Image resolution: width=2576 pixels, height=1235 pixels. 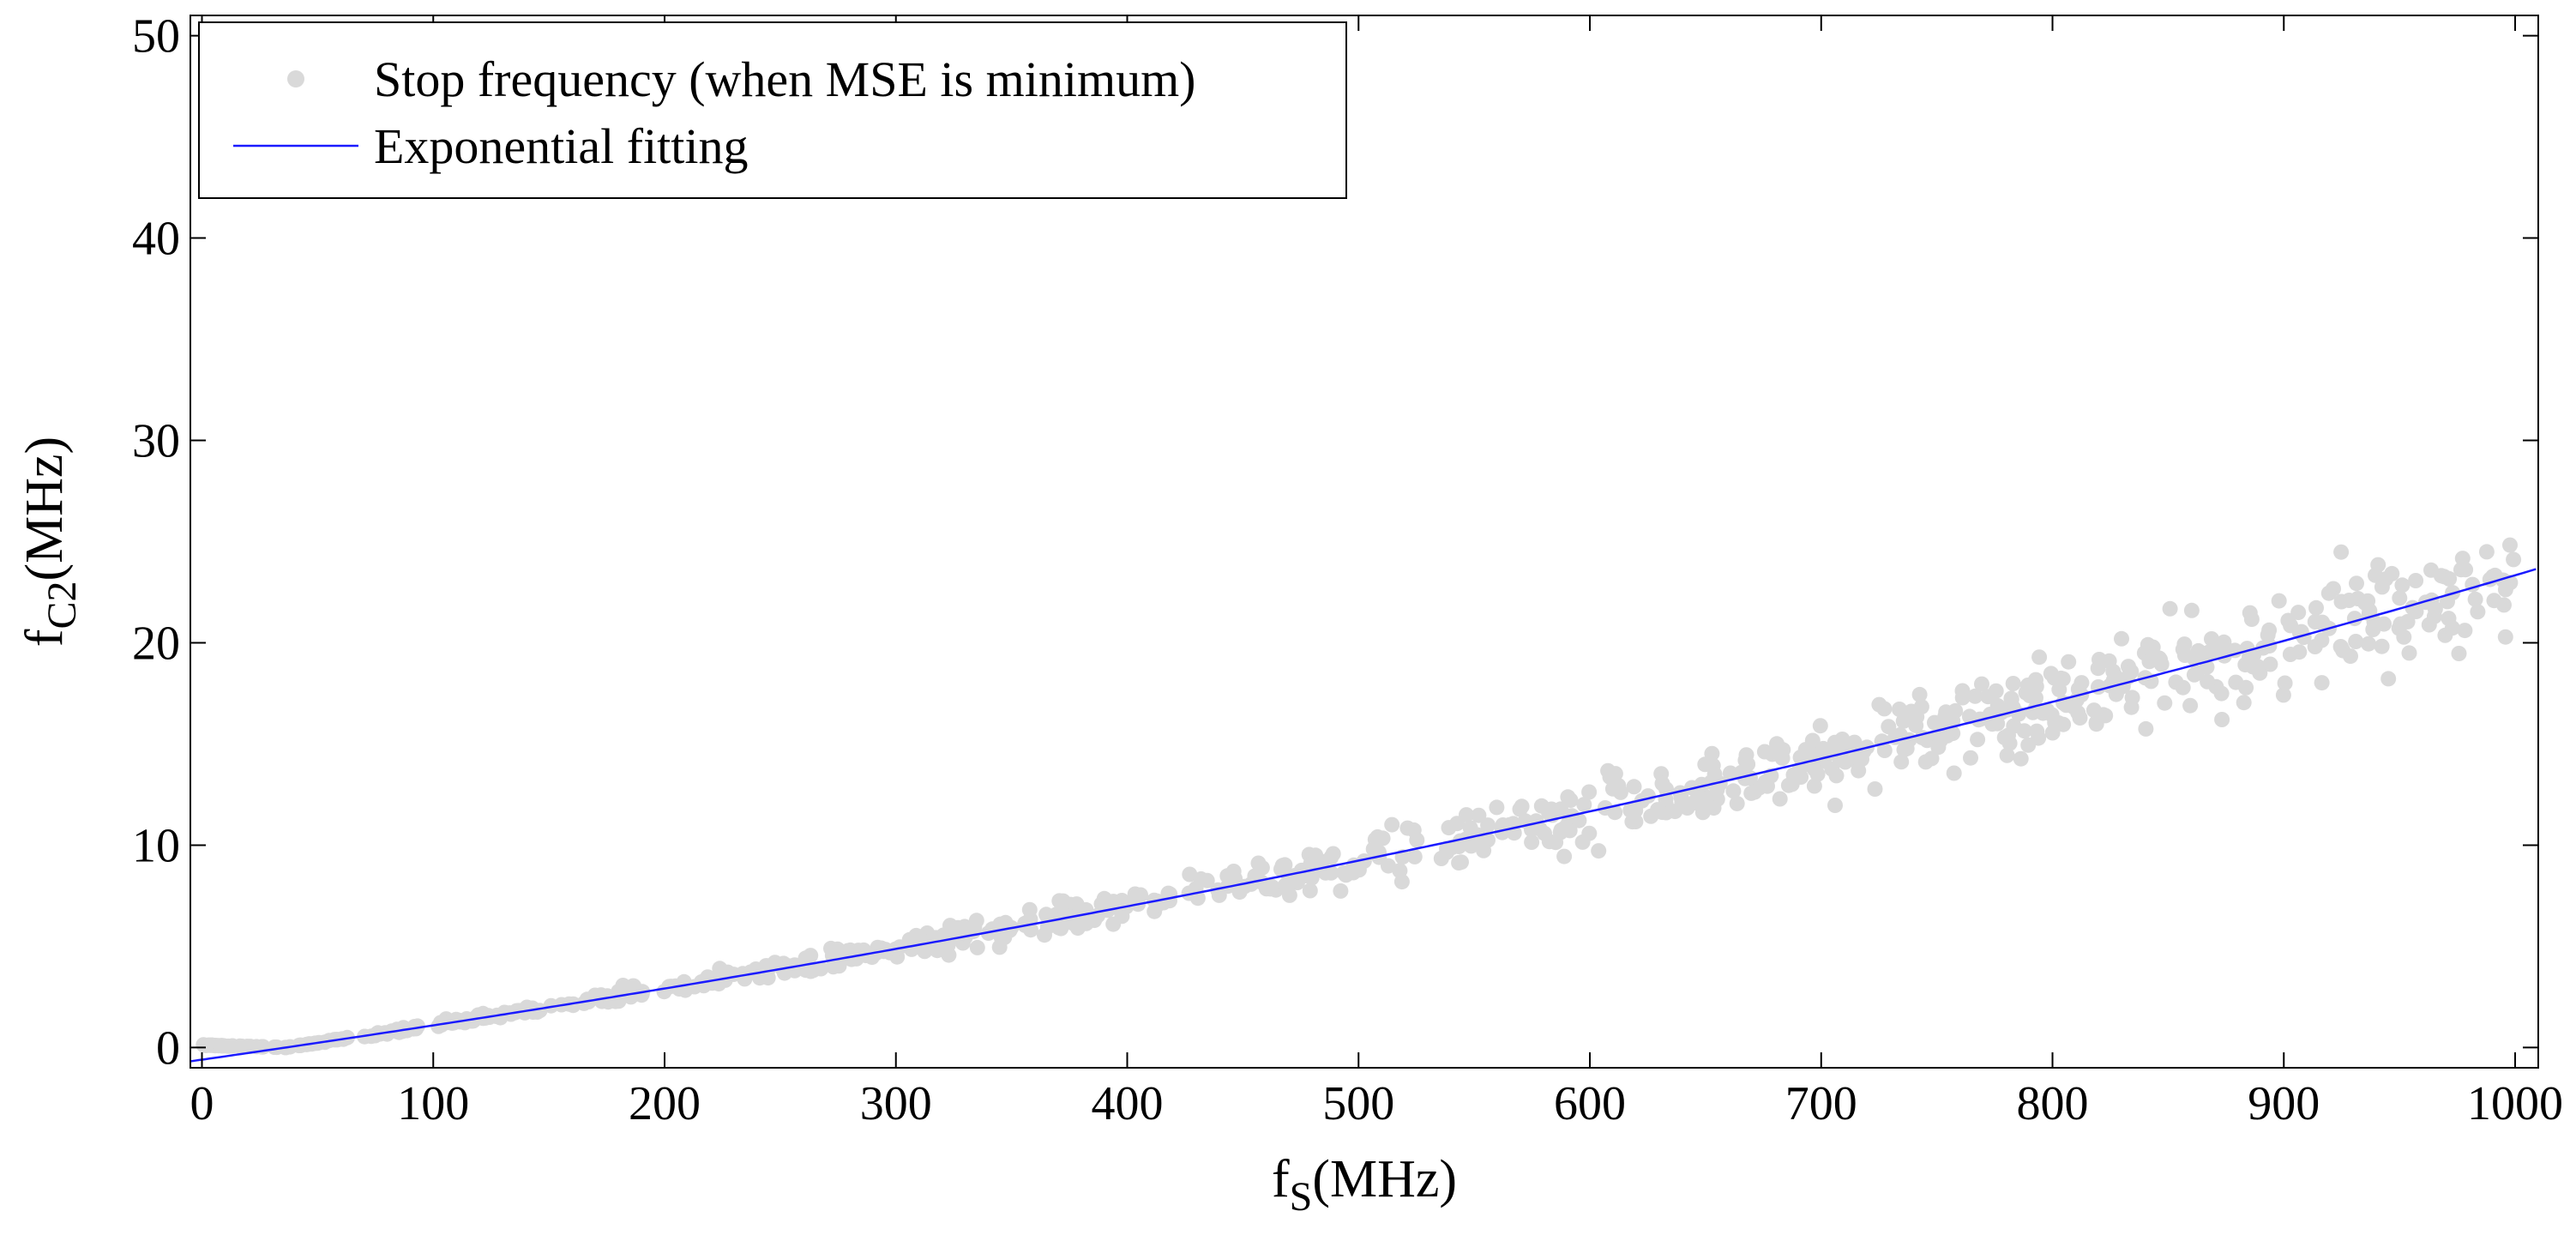 I want to click on x-tick-label: 400, so click(x=1128, y=1103).